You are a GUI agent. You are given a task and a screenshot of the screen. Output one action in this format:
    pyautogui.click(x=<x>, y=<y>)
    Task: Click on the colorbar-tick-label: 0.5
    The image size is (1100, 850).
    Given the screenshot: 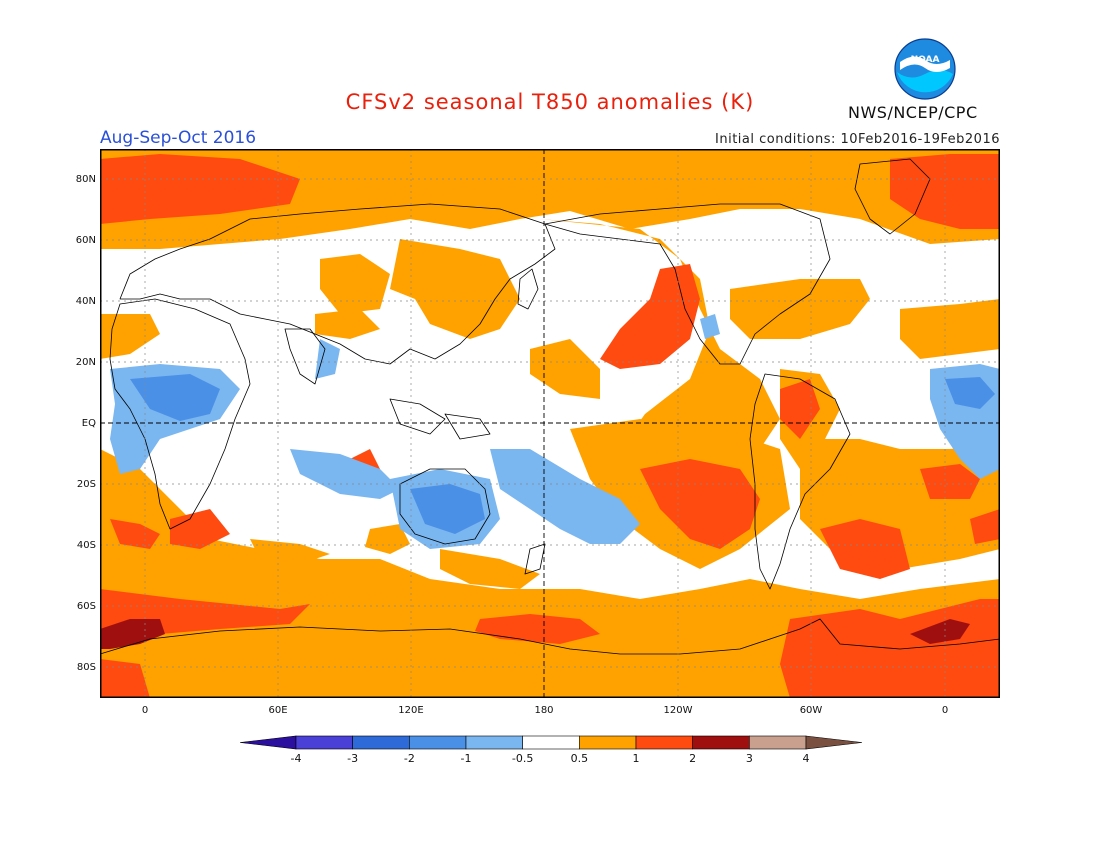 What is the action you would take?
    pyautogui.click(x=579, y=758)
    